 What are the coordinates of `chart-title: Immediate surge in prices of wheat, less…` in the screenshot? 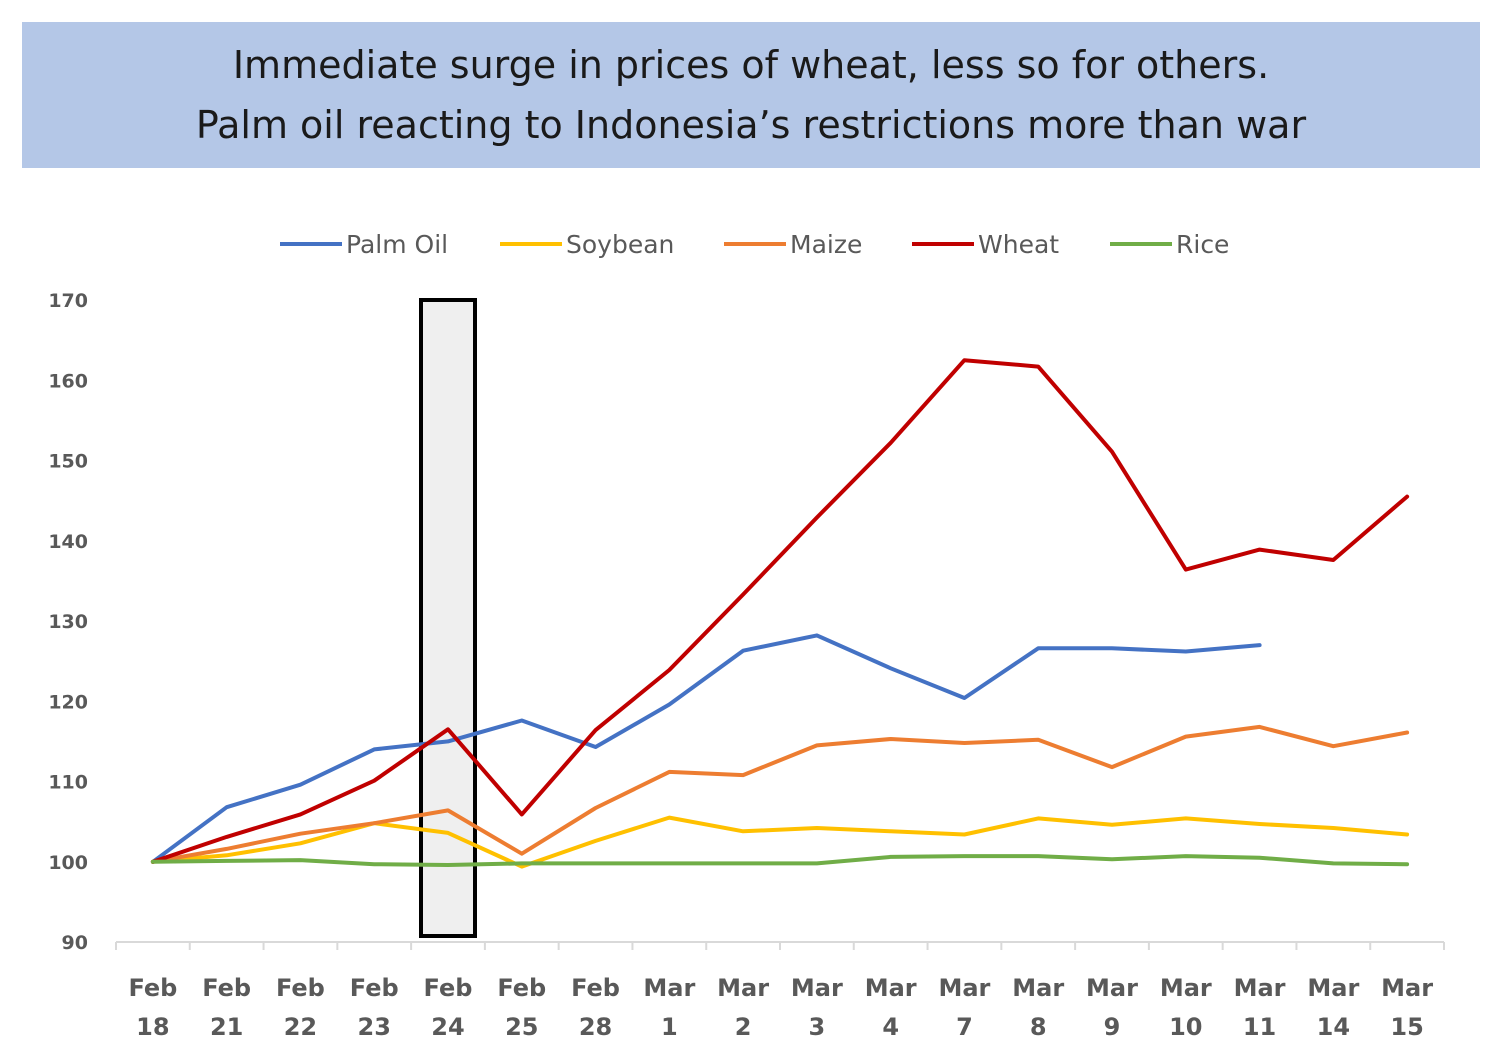 It's located at (751, 65).